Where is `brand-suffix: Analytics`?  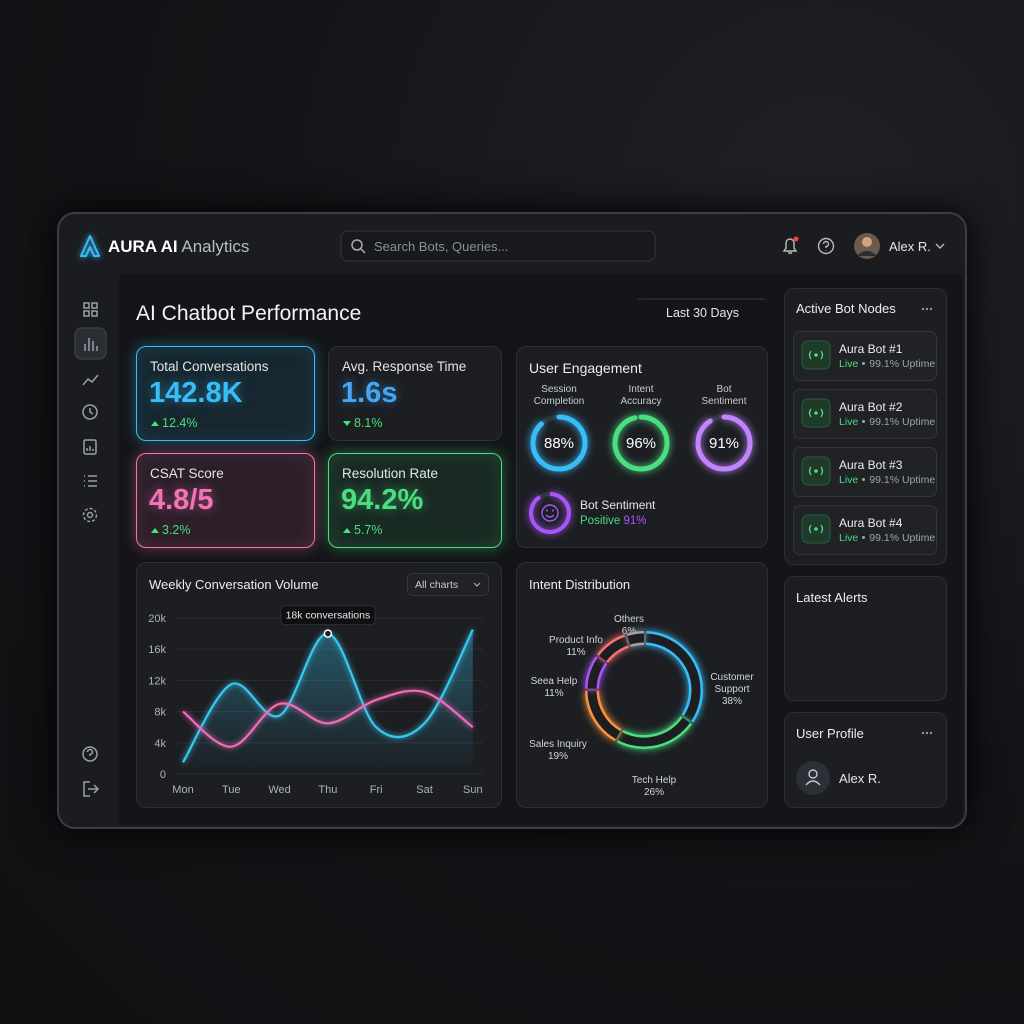 brand-suffix: Analytics is located at coordinates (215, 246).